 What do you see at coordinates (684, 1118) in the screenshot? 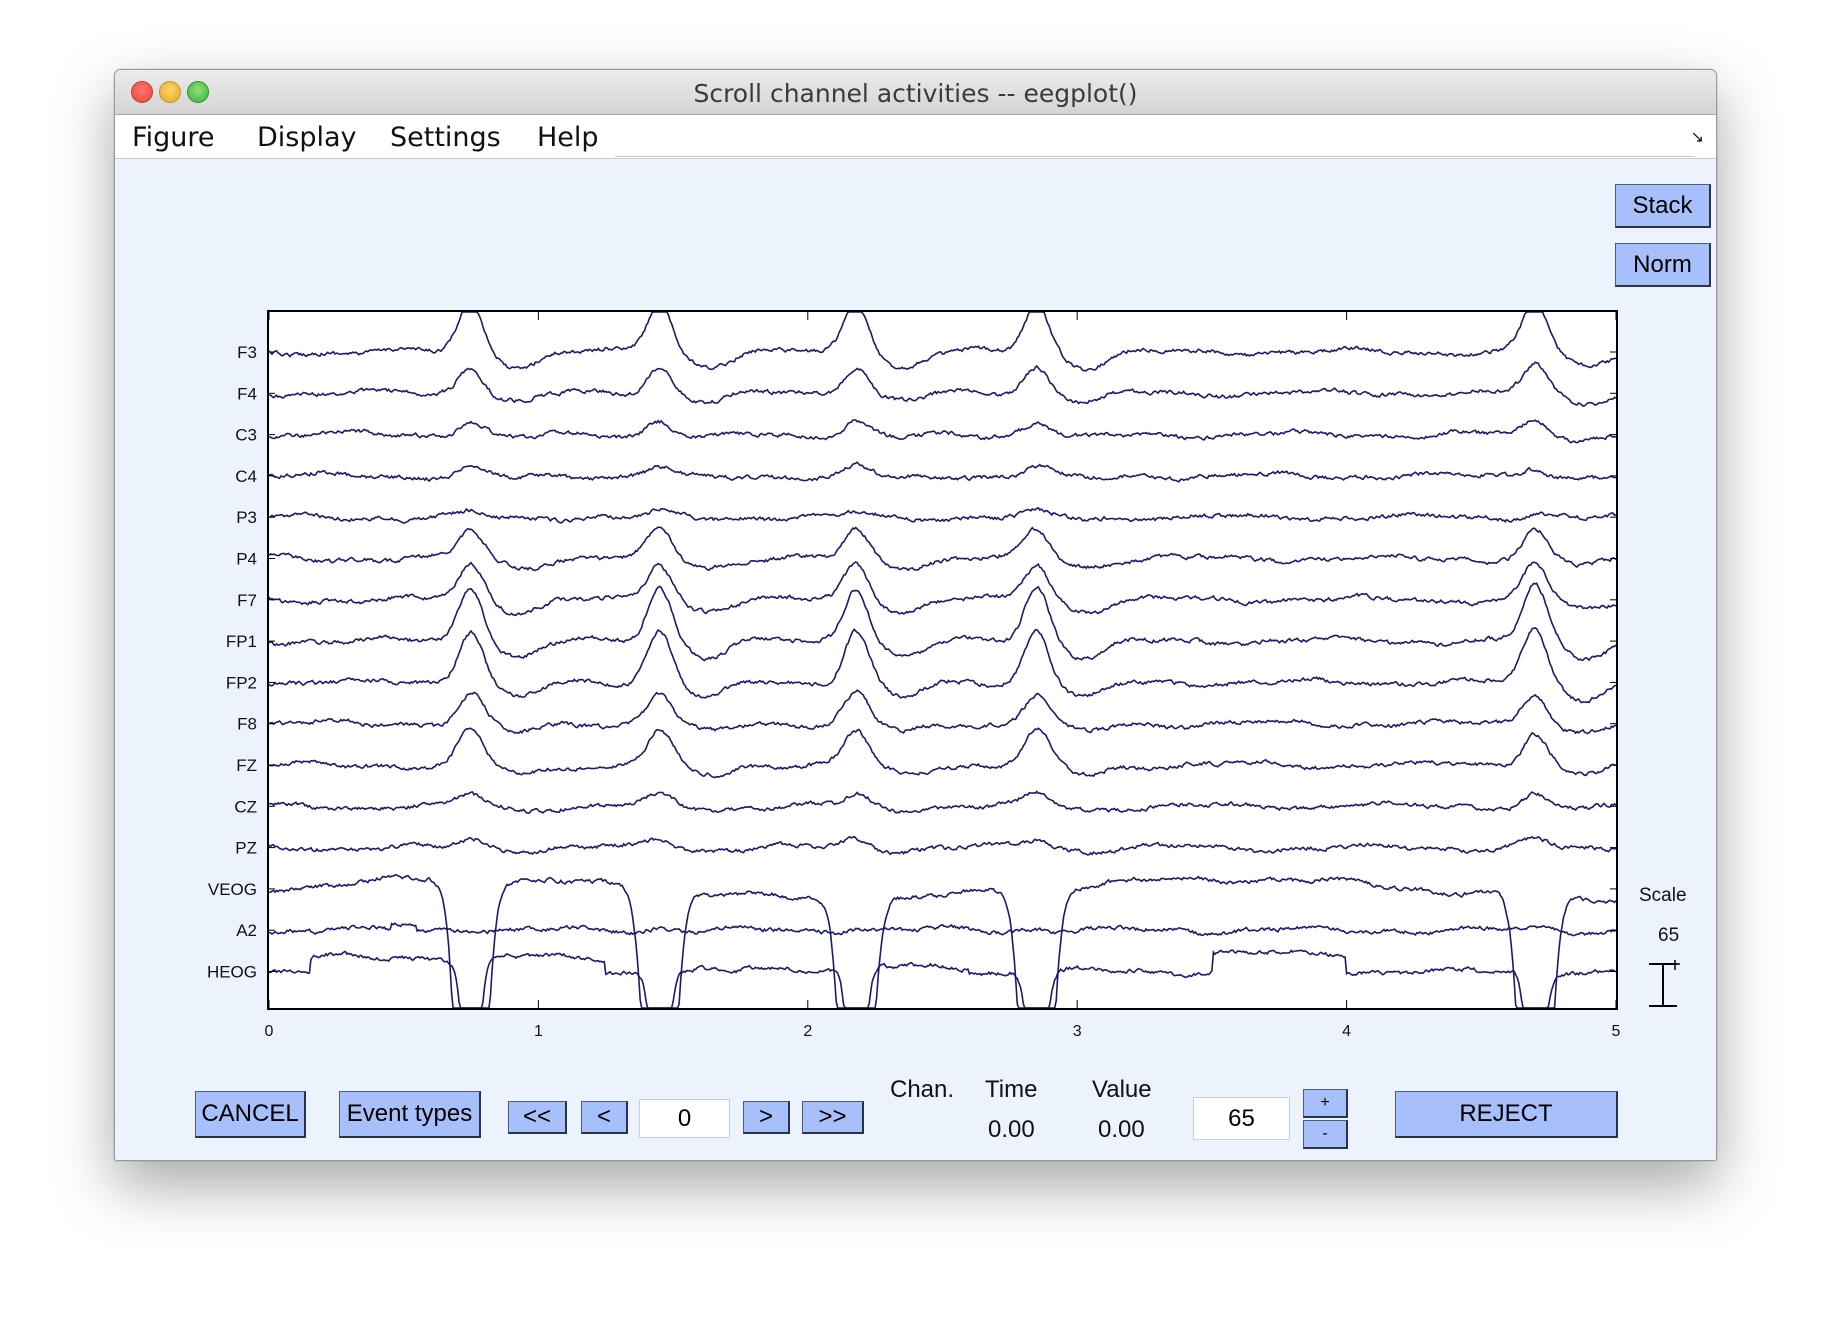
I see `position-input` at bounding box center [684, 1118].